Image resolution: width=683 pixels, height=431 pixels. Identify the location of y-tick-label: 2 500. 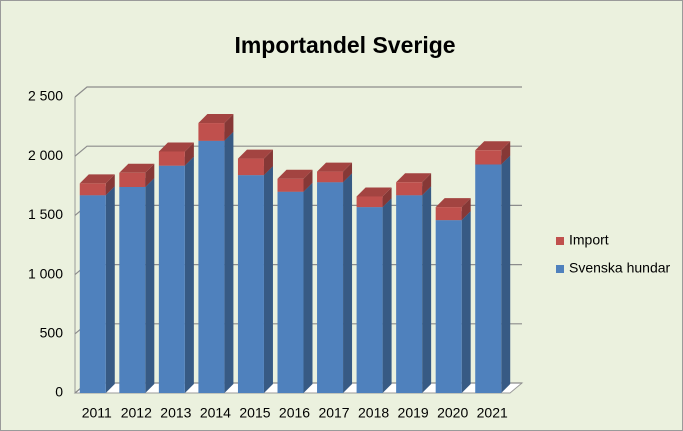
(45, 96).